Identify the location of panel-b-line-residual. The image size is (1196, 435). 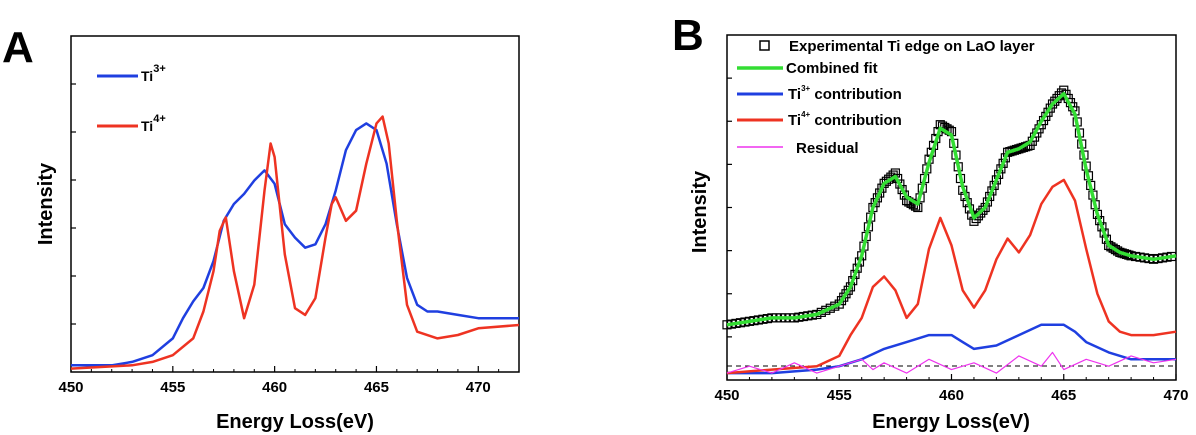
(951, 362).